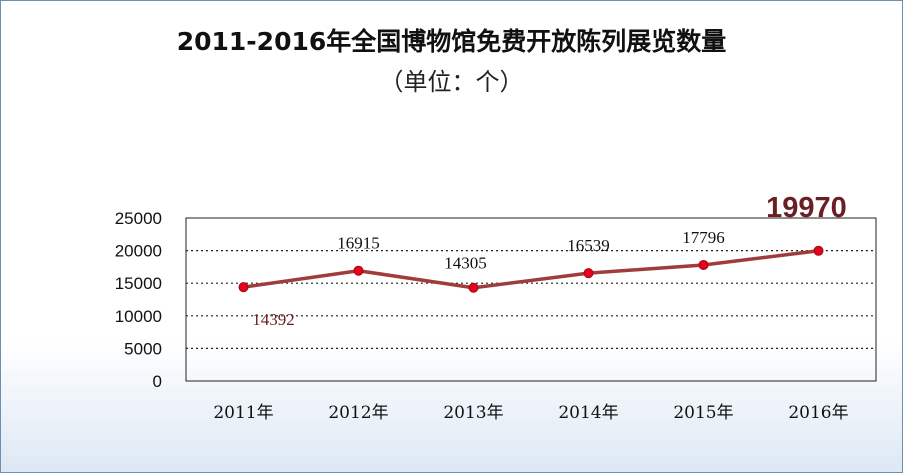 Image resolution: width=903 pixels, height=473 pixels. I want to click on data-label: 14305, so click(465, 263).